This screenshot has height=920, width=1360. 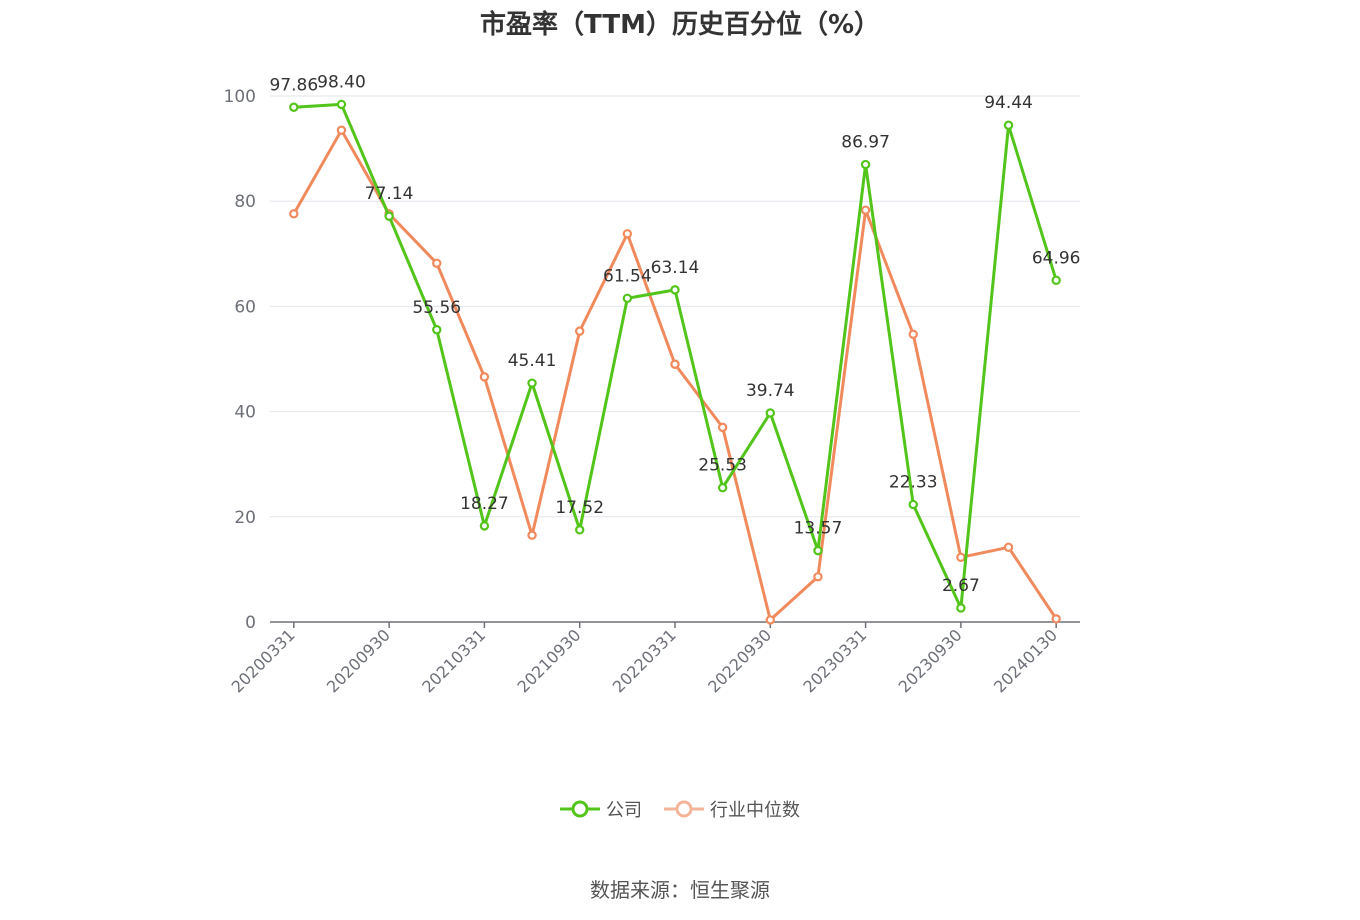 I want to click on y-tick-label: 0, so click(x=250, y=623).